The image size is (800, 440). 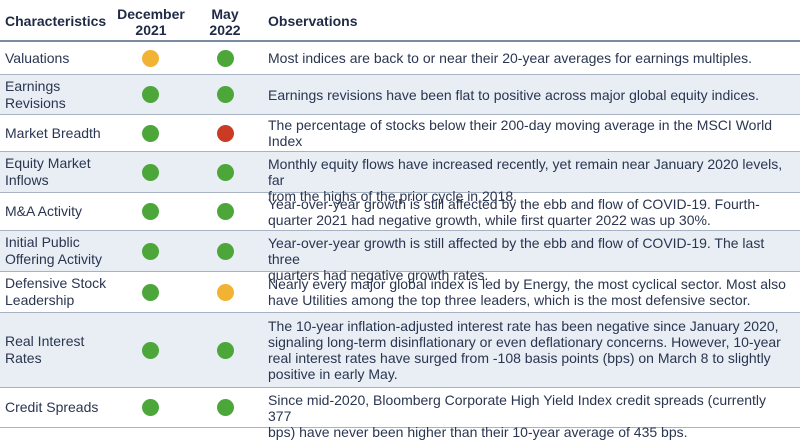 I want to click on row-label-line: Market Breadth, so click(x=53, y=133).